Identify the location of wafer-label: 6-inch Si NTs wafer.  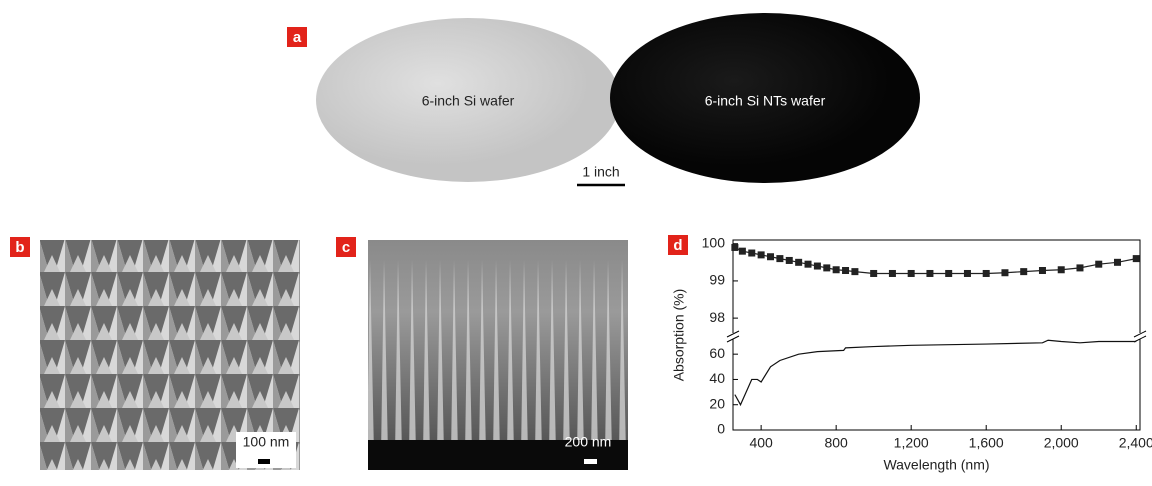
(765, 101).